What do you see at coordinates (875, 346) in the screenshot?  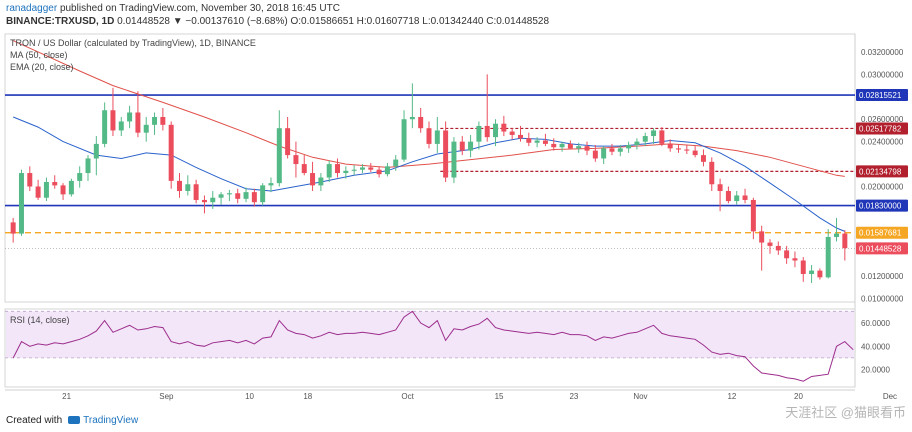 I see `rsi-tick-label: 40.0000` at bounding box center [875, 346].